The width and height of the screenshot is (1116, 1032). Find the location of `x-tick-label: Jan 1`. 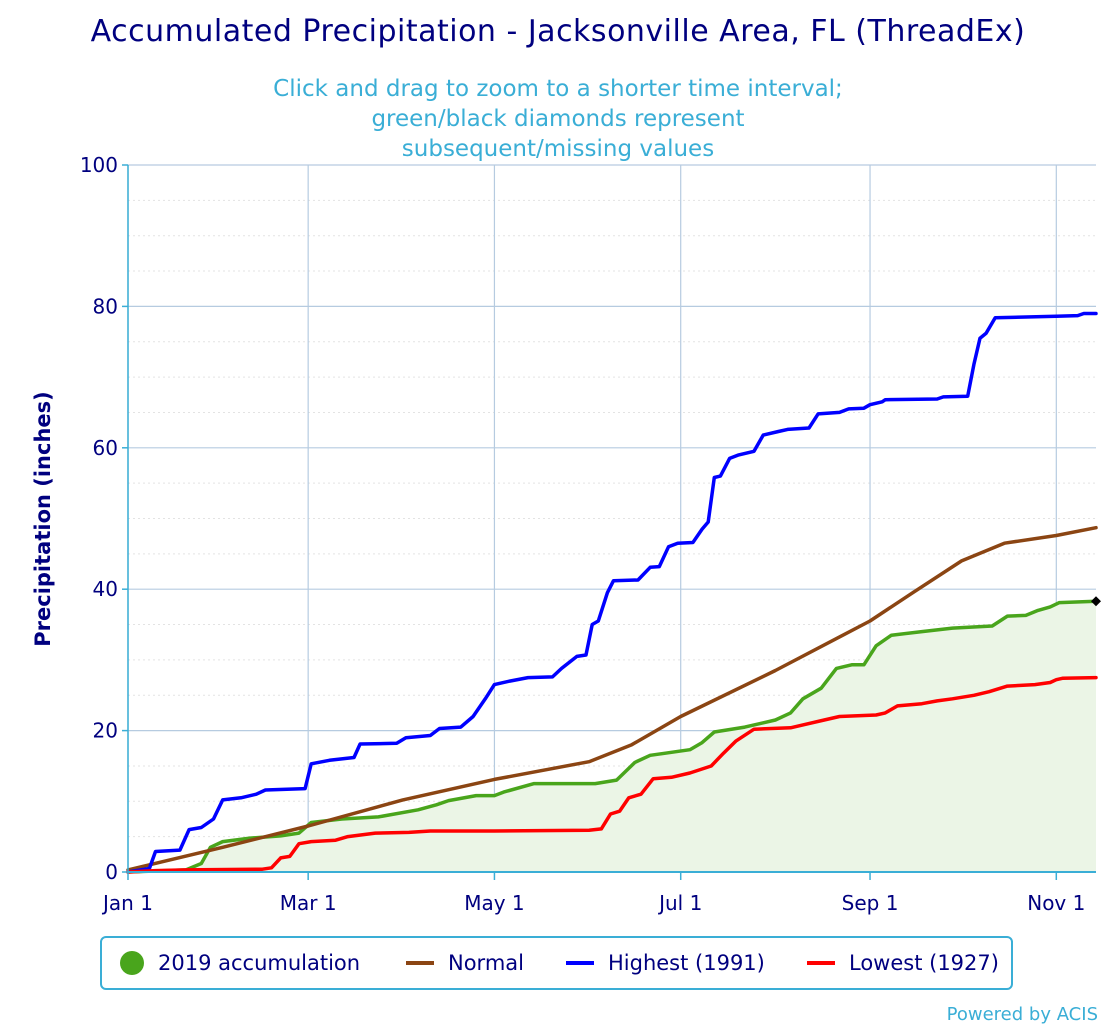

x-tick-label: Jan 1 is located at coordinates (127, 903).